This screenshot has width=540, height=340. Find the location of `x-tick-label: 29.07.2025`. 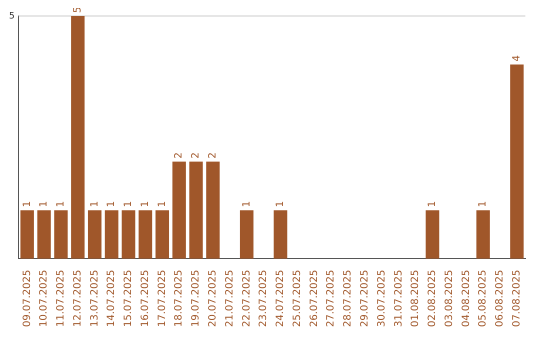

x-tick-label: 29.07.2025 is located at coordinates (365, 299).